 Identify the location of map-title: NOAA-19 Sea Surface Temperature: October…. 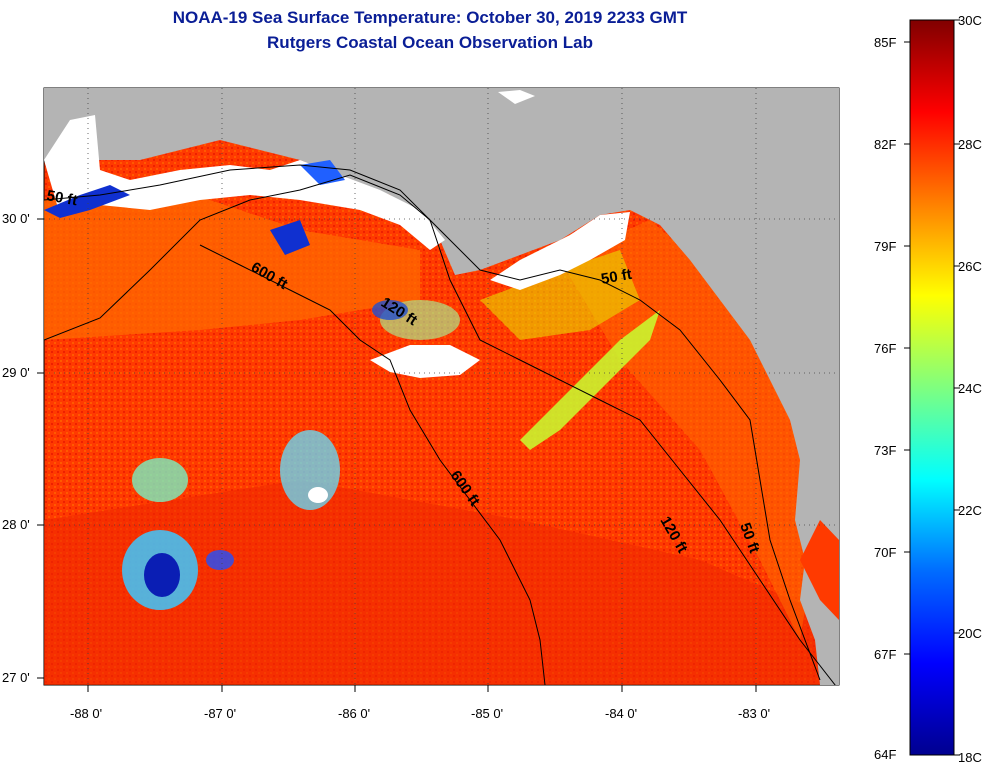
(430, 17).